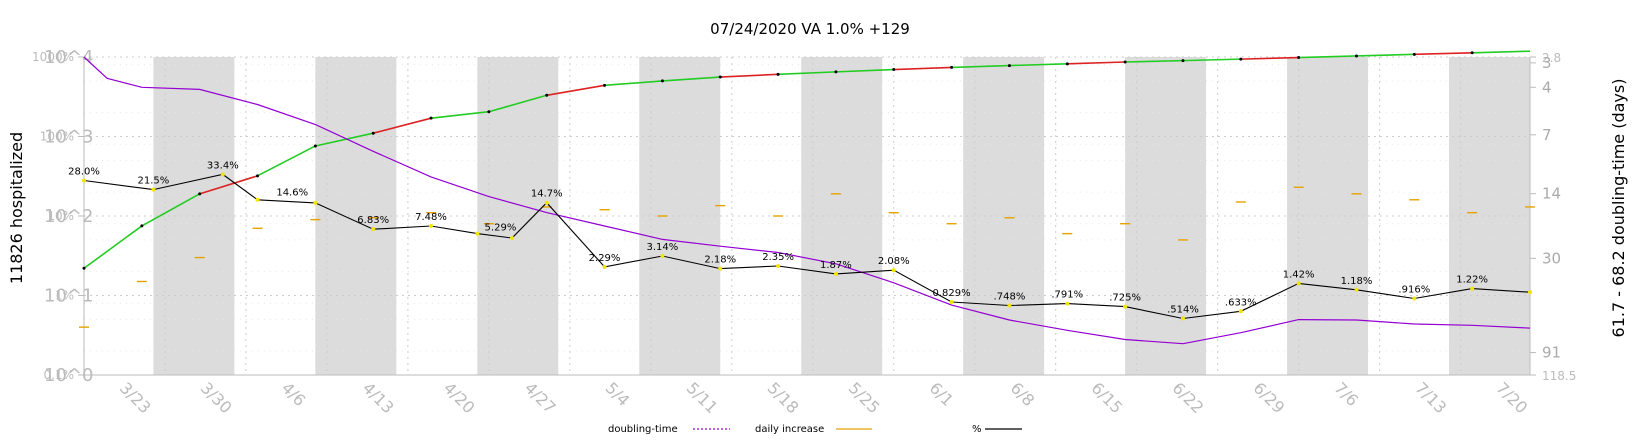  Describe the element at coordinates (501, 228) in the screenshot. I see `percent-data-label: 5.29%` at that location.